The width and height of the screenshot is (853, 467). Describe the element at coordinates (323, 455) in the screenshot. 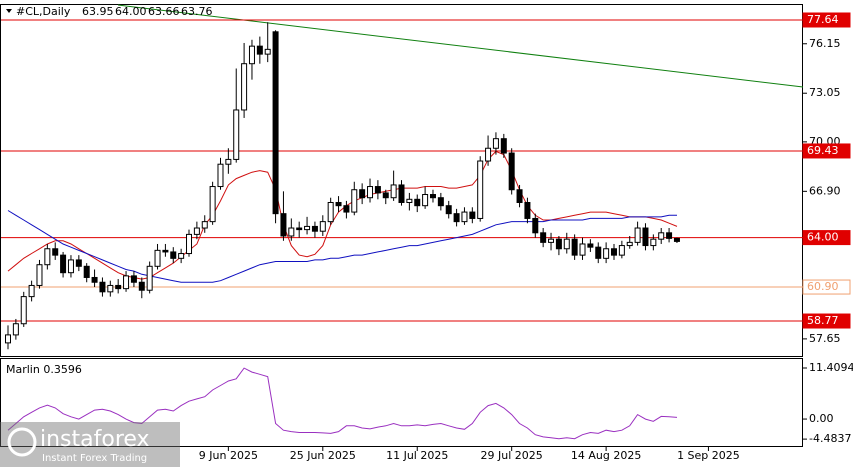

I see `x-tick-label: 25 Jun 2025` at that location.